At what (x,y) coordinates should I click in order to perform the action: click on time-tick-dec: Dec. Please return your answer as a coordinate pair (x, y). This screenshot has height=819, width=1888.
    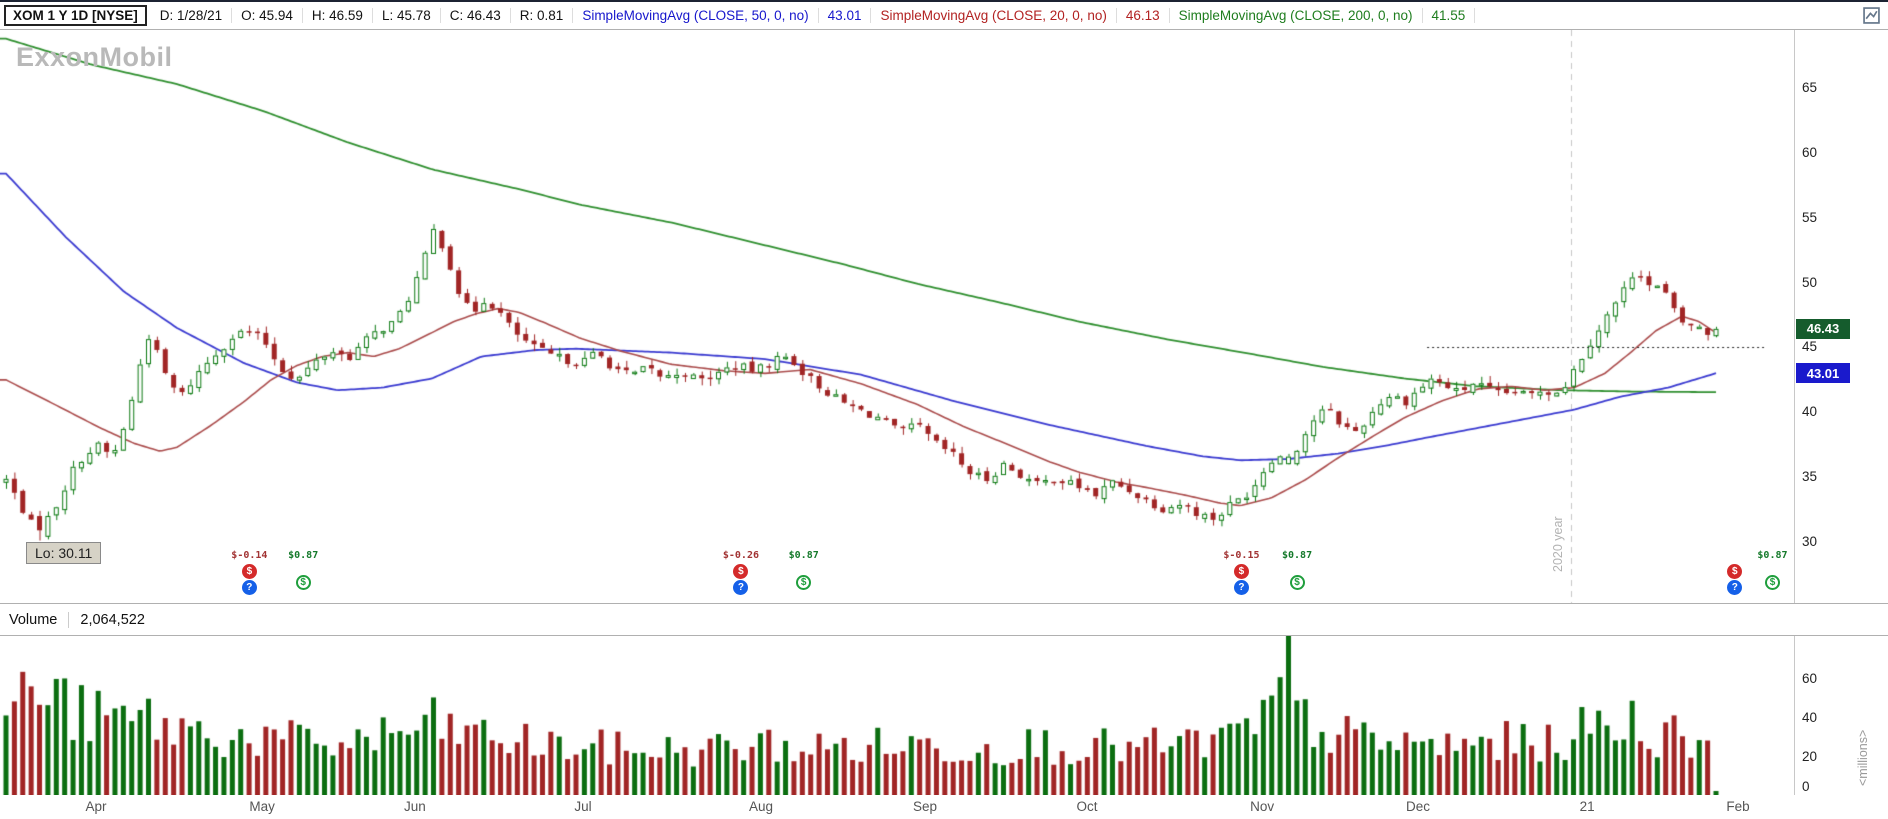
    Looking at the image, I should click on (1417, 806).